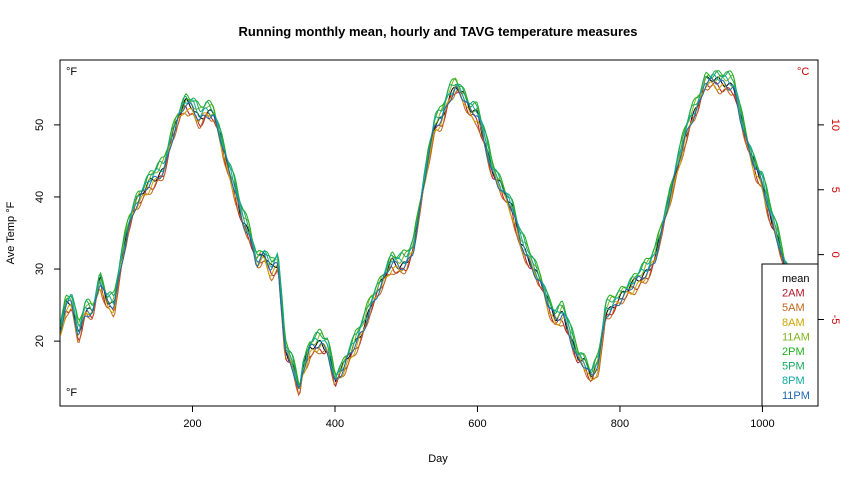 The height and width of the screenshot is (480, 850). What do you see at coordinates (793, 294) in the screenshot?
I see `legend-item-2am: 2AM` at bounding box center [793, 294].